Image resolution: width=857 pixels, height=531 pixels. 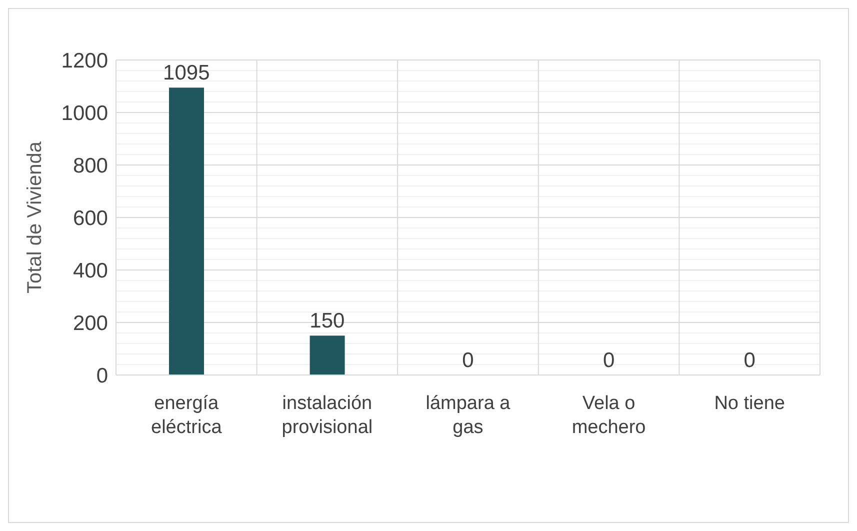 What do you see at coordinates (102, 376) in the screenshot?
I see `y-tick-label: 0` at bounding box center [102, 376].